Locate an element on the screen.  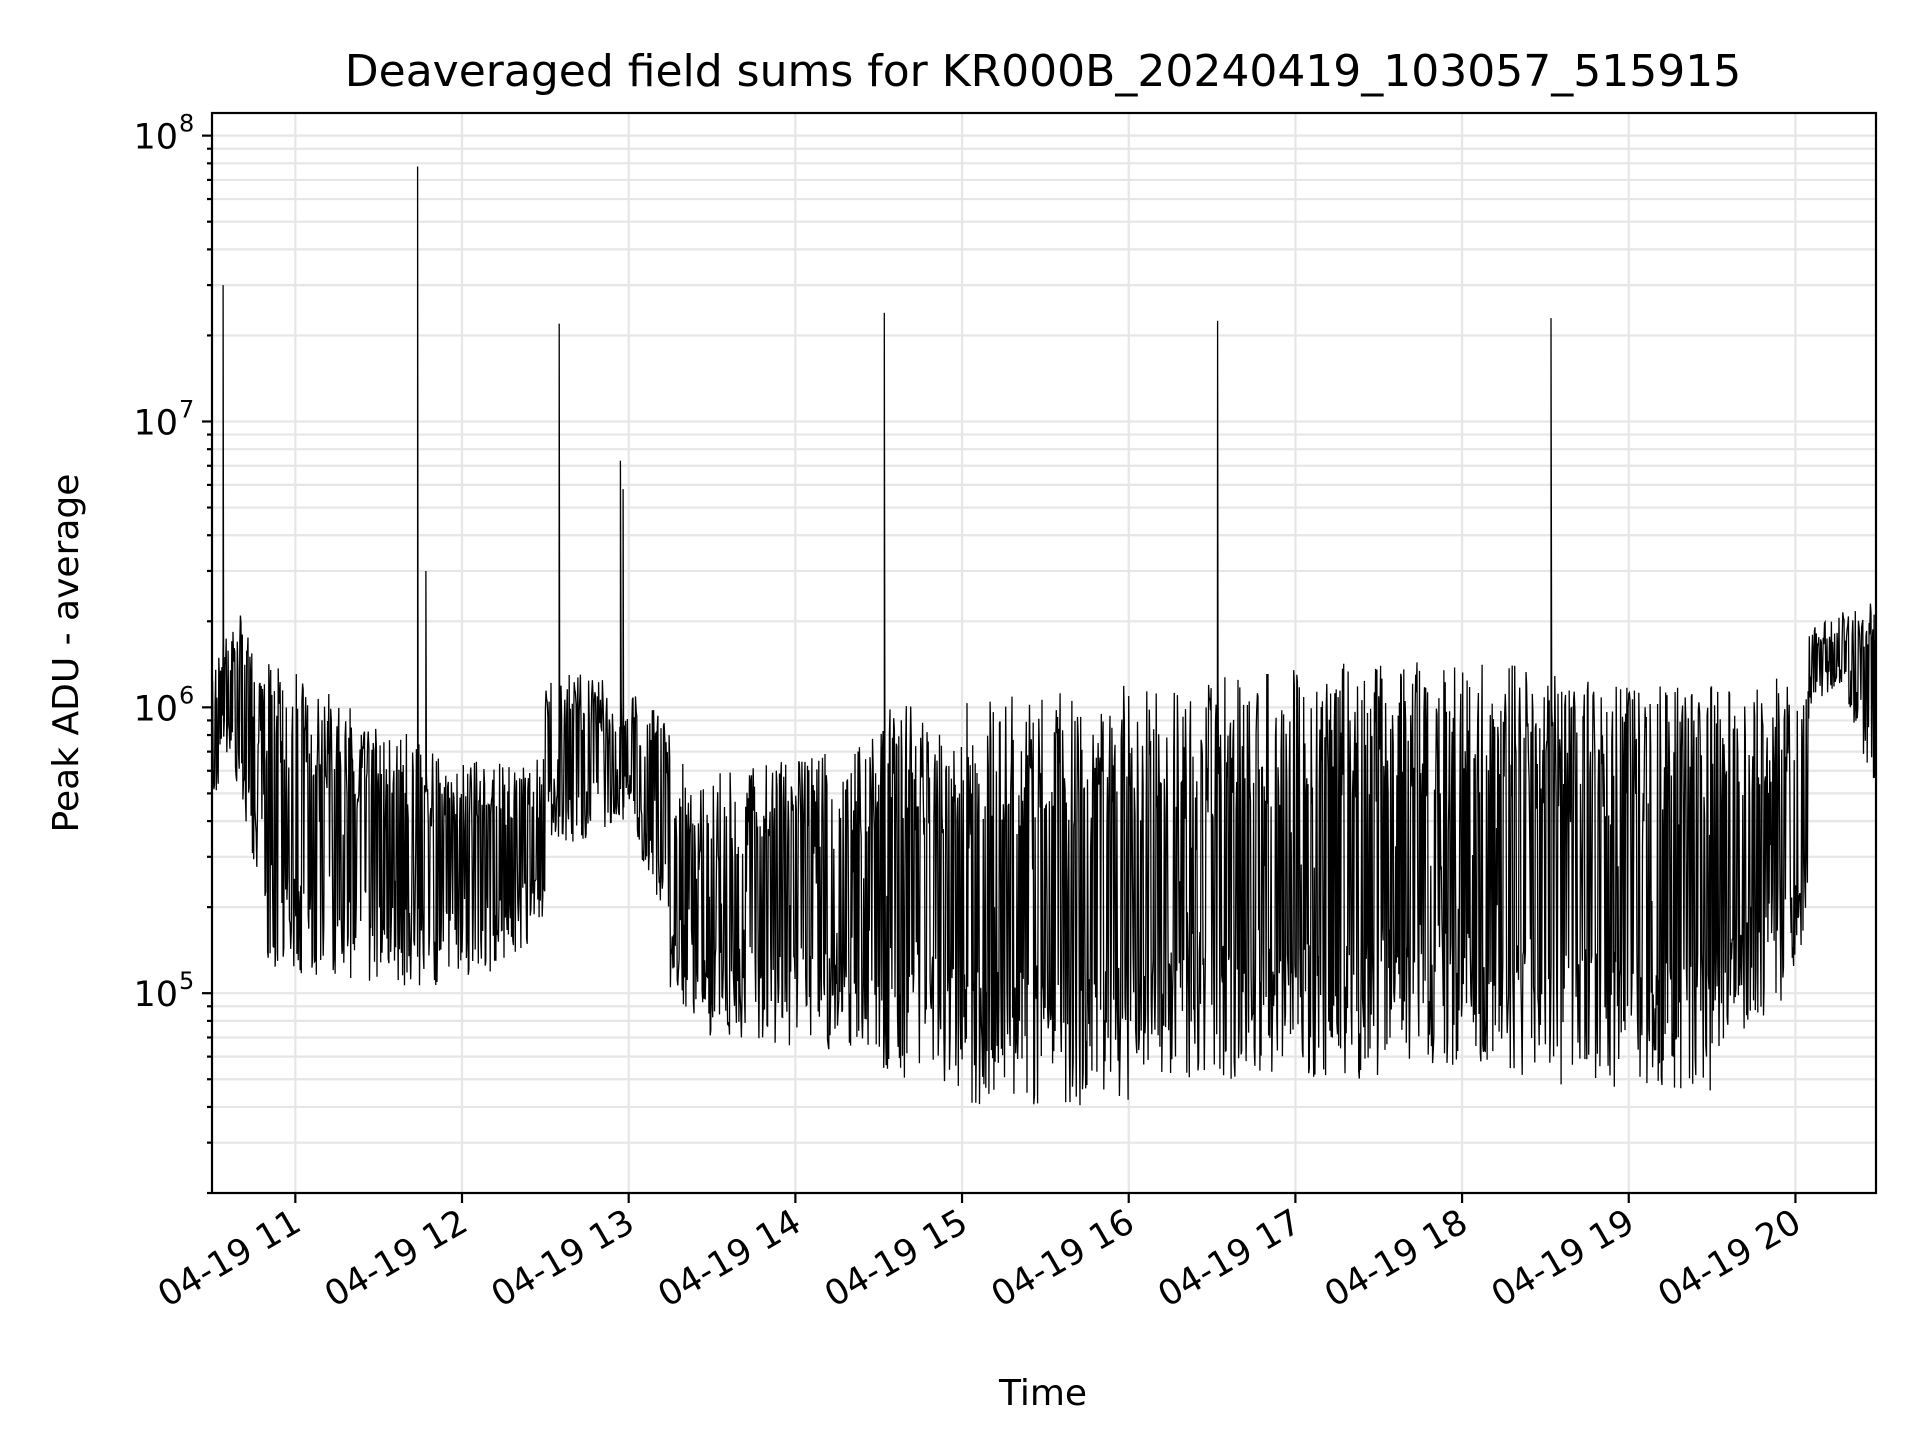
y-tick-label: 10 5 is located at coordinates (163, 991).